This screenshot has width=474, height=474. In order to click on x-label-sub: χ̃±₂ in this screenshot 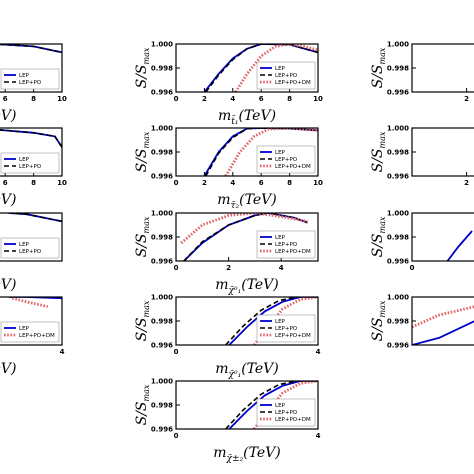, I will do `click(235, 458)`.